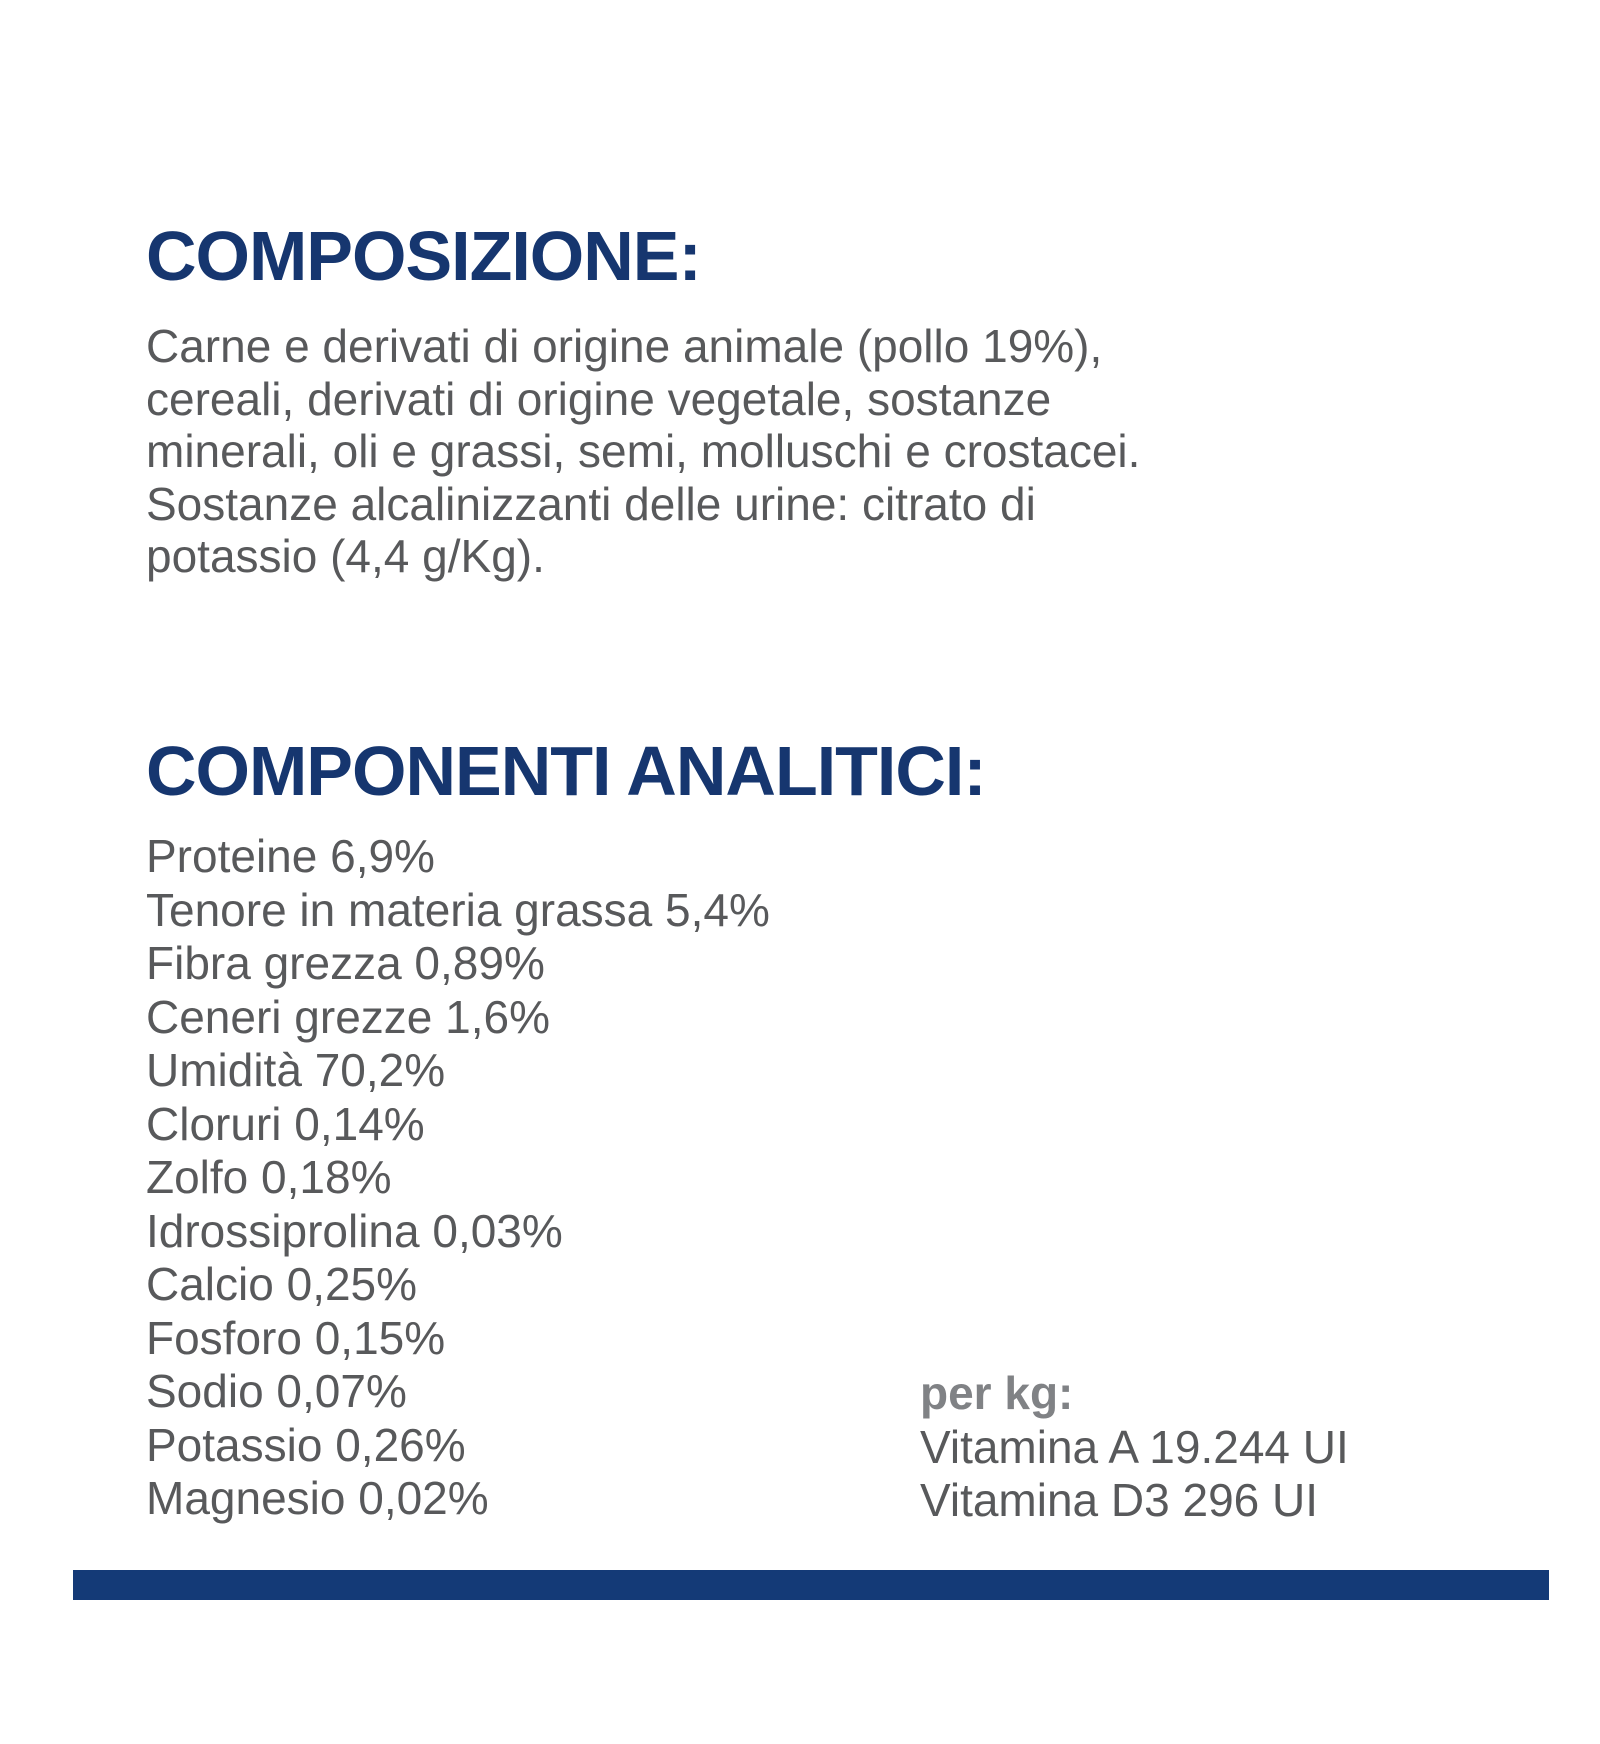 The image size is (1600, 1744). I want to click on list-item: Potassio 0,26%, so click(306, 1444).